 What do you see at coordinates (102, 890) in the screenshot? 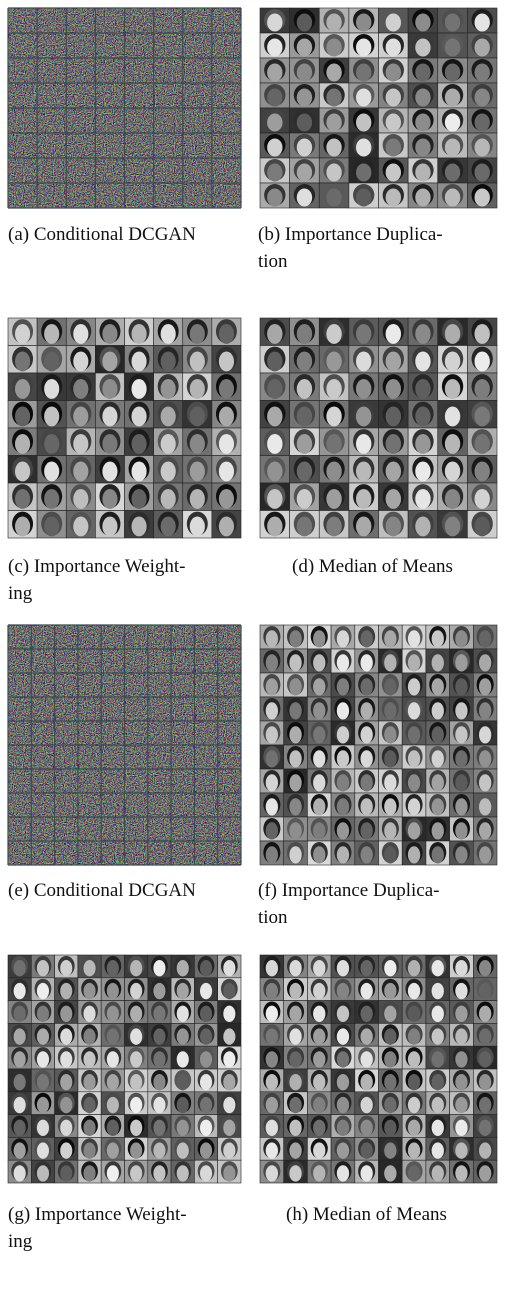
I see `caption: (e) Conditional DCGAN` at bounding box center [102, 890].